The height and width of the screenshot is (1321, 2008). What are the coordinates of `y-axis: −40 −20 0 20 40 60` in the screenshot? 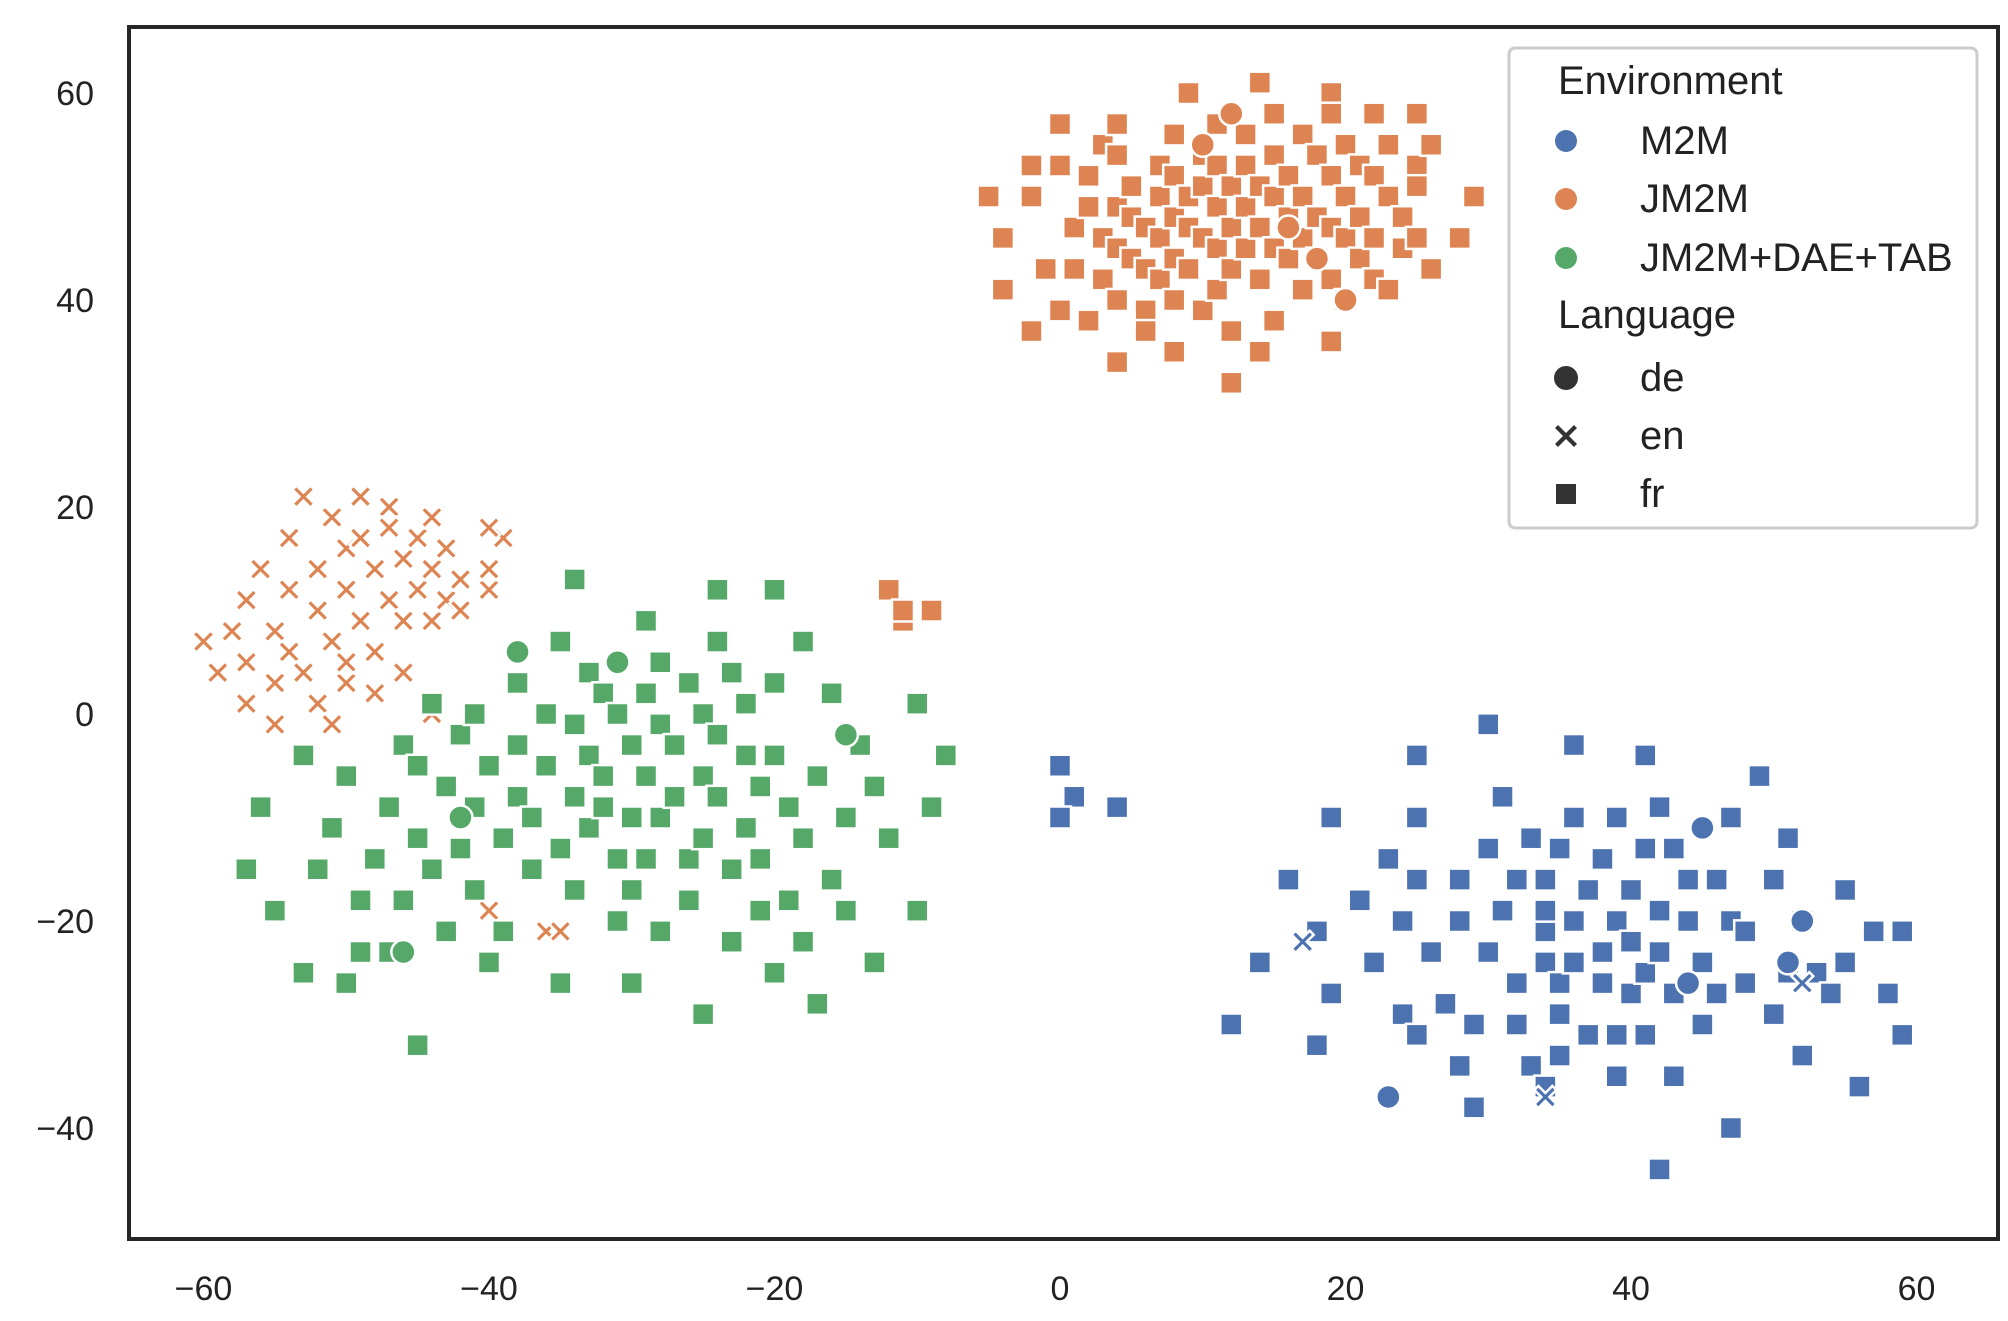 It's located at (65, 611).